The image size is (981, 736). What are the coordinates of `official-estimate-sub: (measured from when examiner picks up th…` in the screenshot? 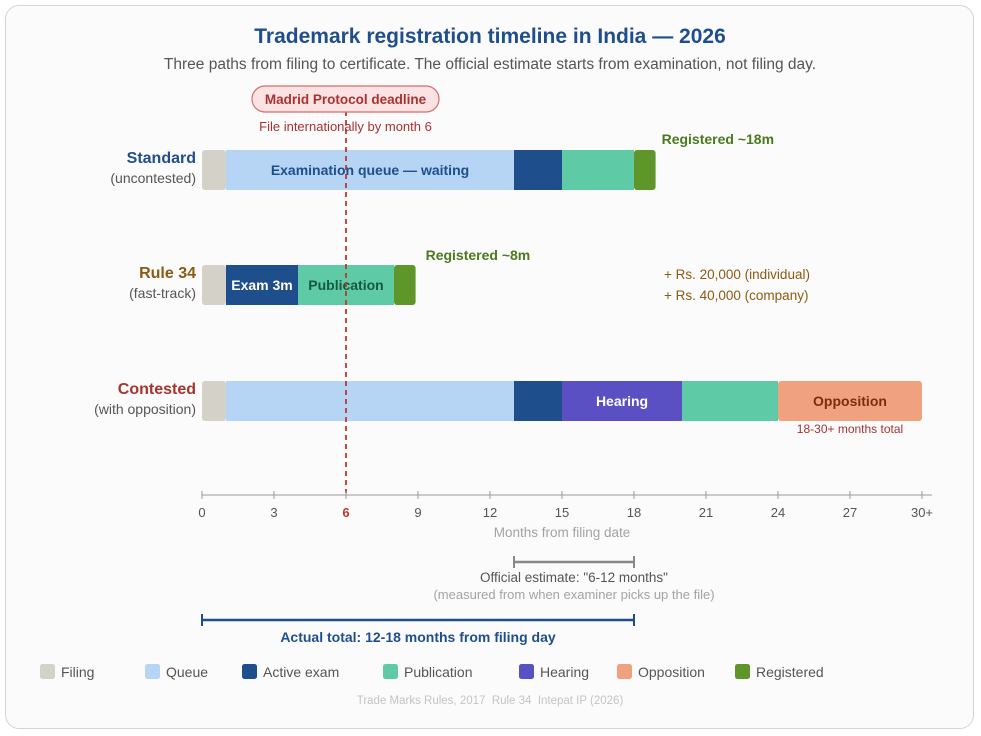 It's located at (573, 594).